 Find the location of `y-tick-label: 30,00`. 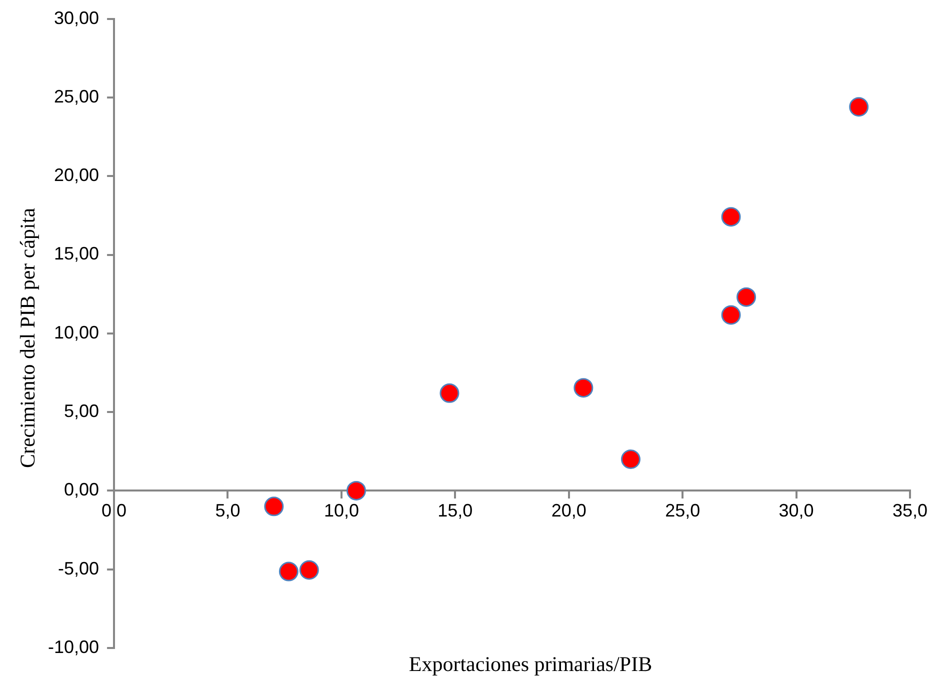

y-tick-label: 30,00 is located at coordinates (77, 18).